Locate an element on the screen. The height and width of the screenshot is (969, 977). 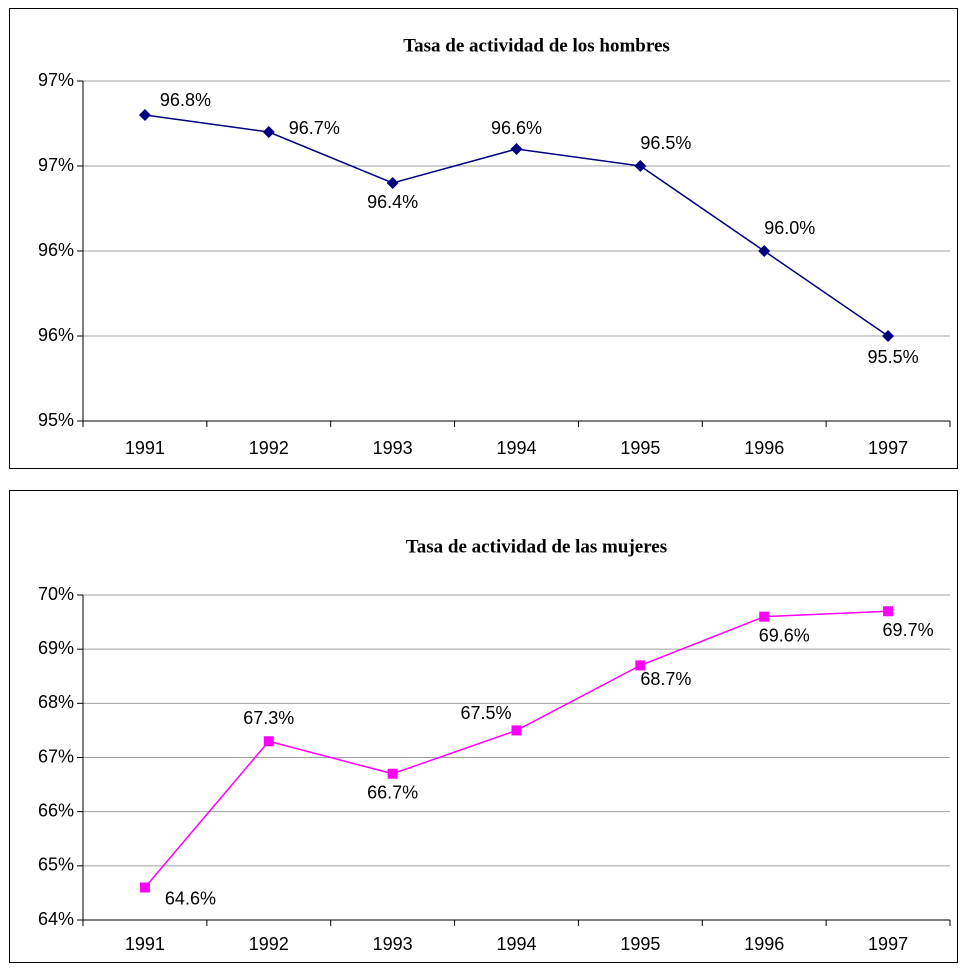
data-label: 96.4% is located at coordinates (392, 202).